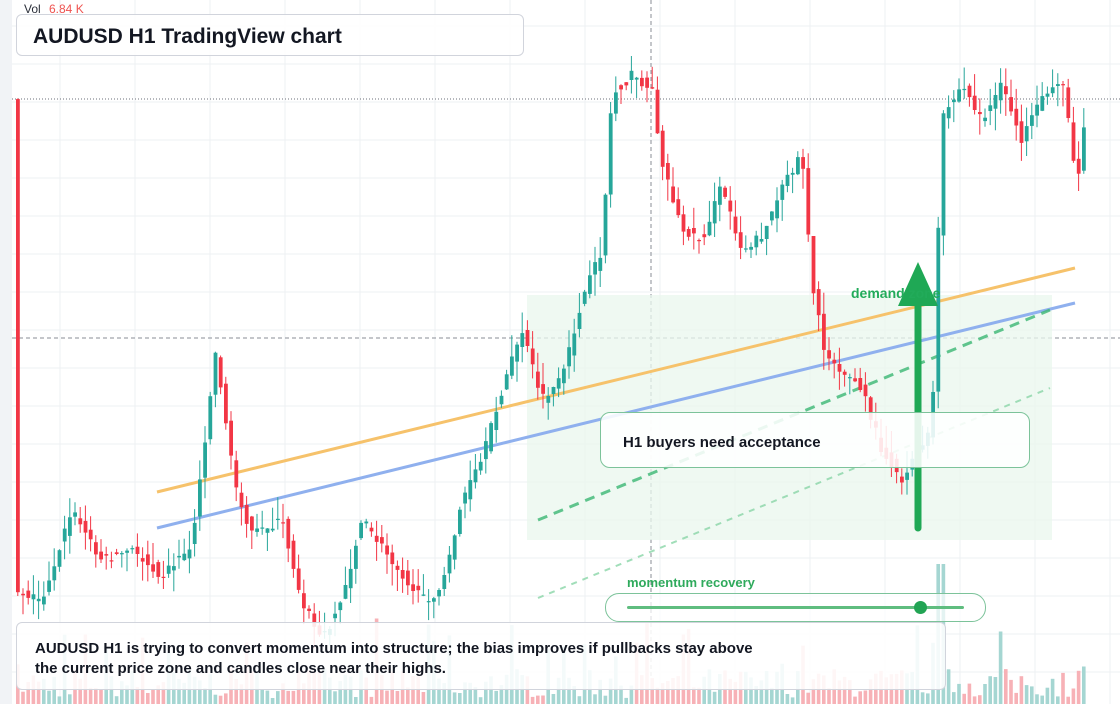 The image size is (1120, 704). I want to click on chart-title-panel: AUDUSD H1 TradingView chart, so click(270, 35).